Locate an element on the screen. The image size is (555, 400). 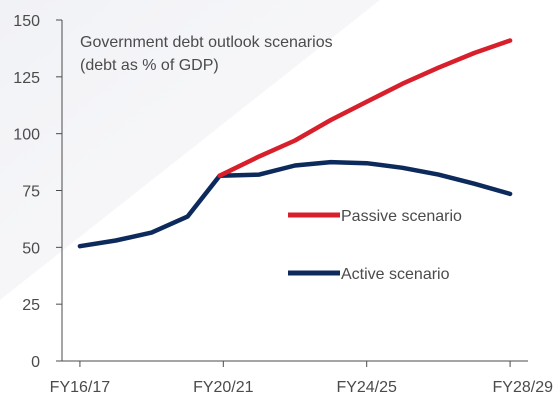
x-tick-label: FY16/17 is located at coordinates (80, 387).